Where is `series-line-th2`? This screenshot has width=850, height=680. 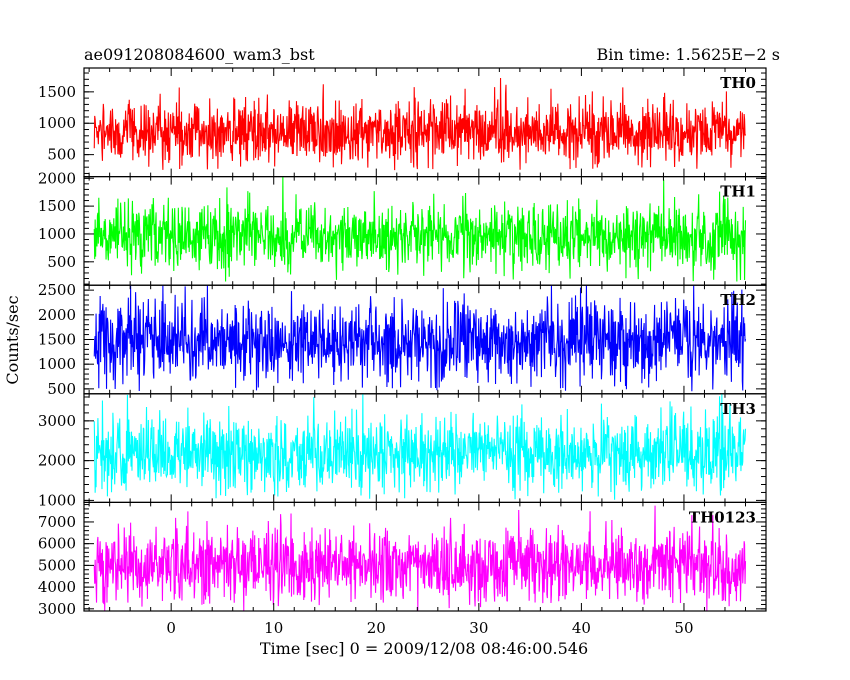 series-line-th2 is located at coordinates (420, 338).